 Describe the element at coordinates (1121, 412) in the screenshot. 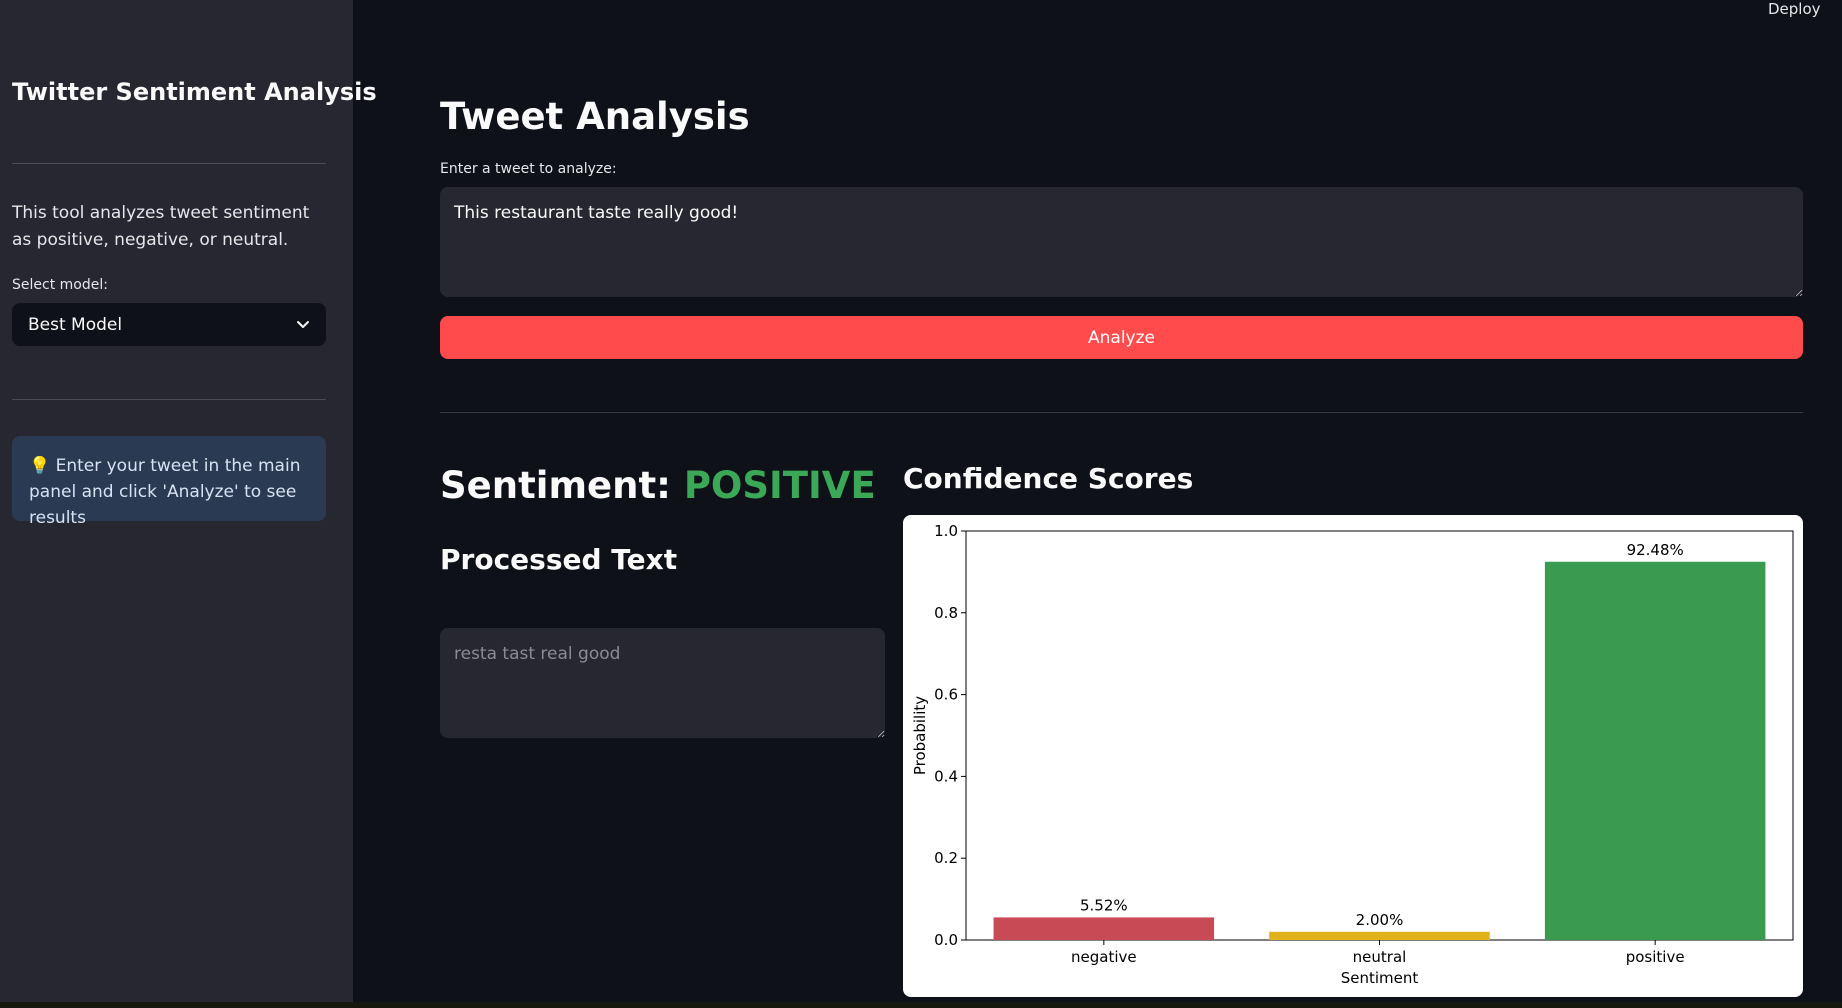

I see `section-divider` at that location.